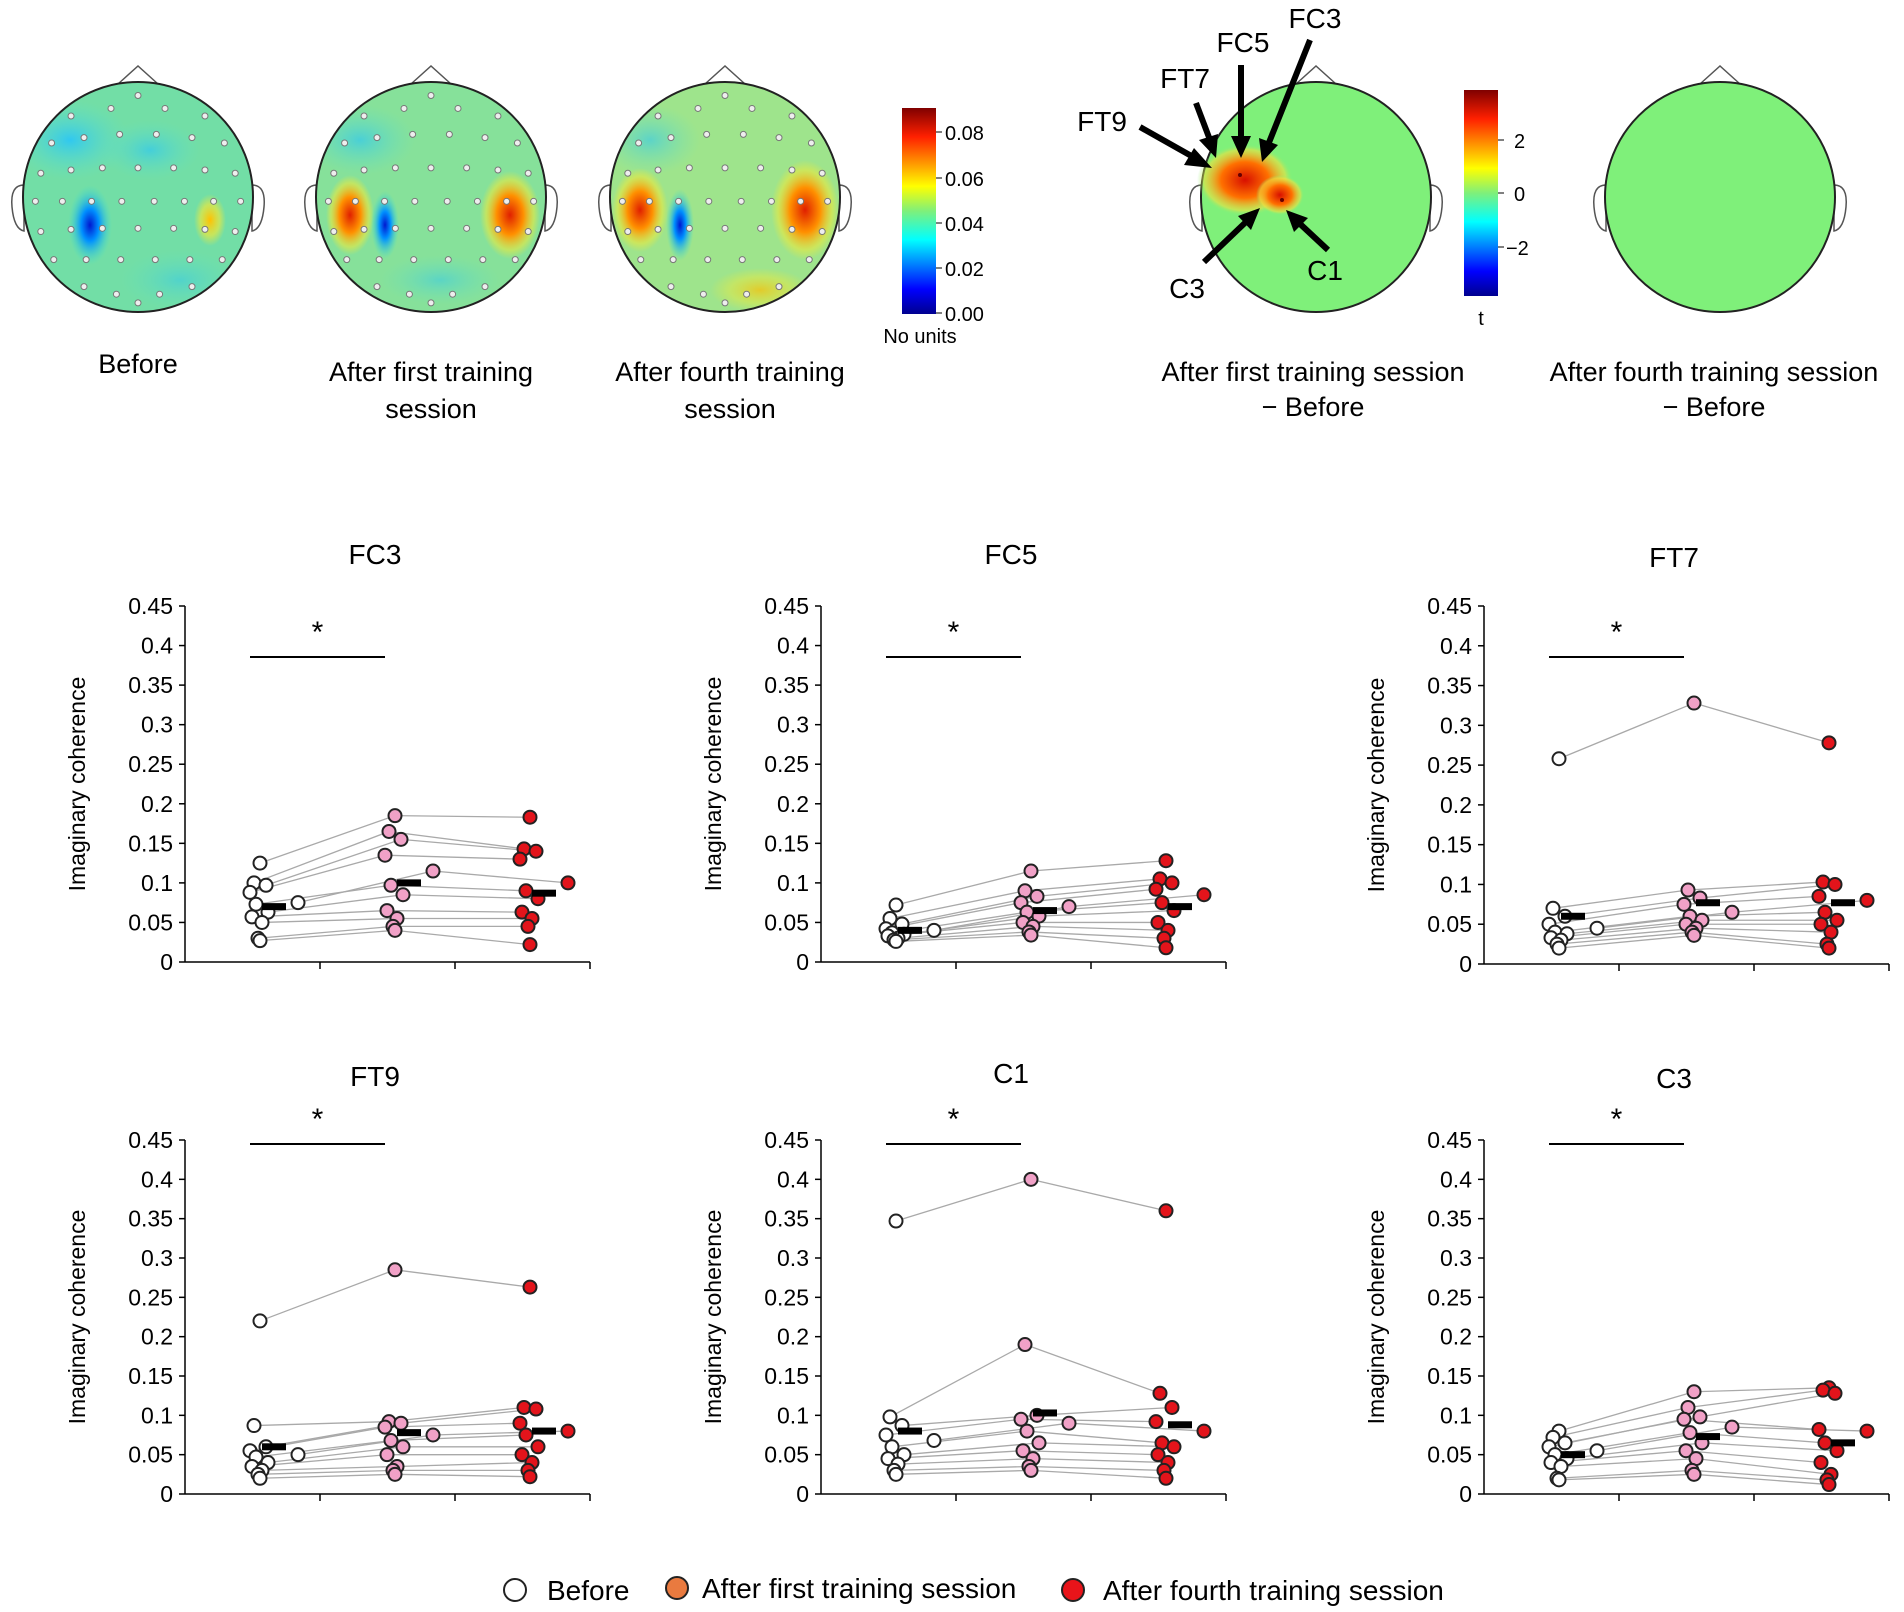 This screenshot has width=1904, height=1612. I want to click on legend-marker-after-fourth, so click(1073, 1590).